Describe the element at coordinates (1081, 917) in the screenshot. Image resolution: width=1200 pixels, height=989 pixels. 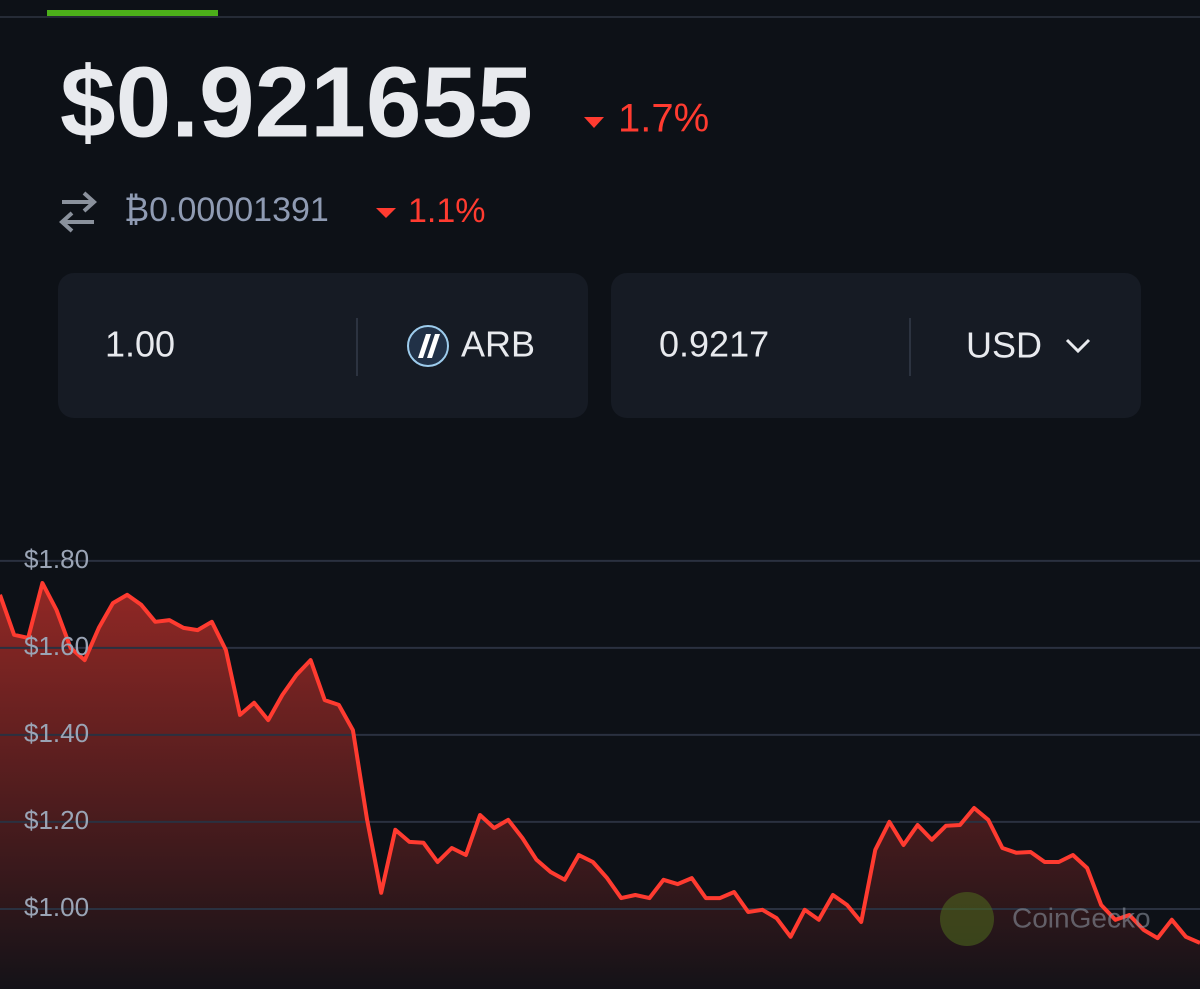
I see `watermark: CoinGecko` at that location.